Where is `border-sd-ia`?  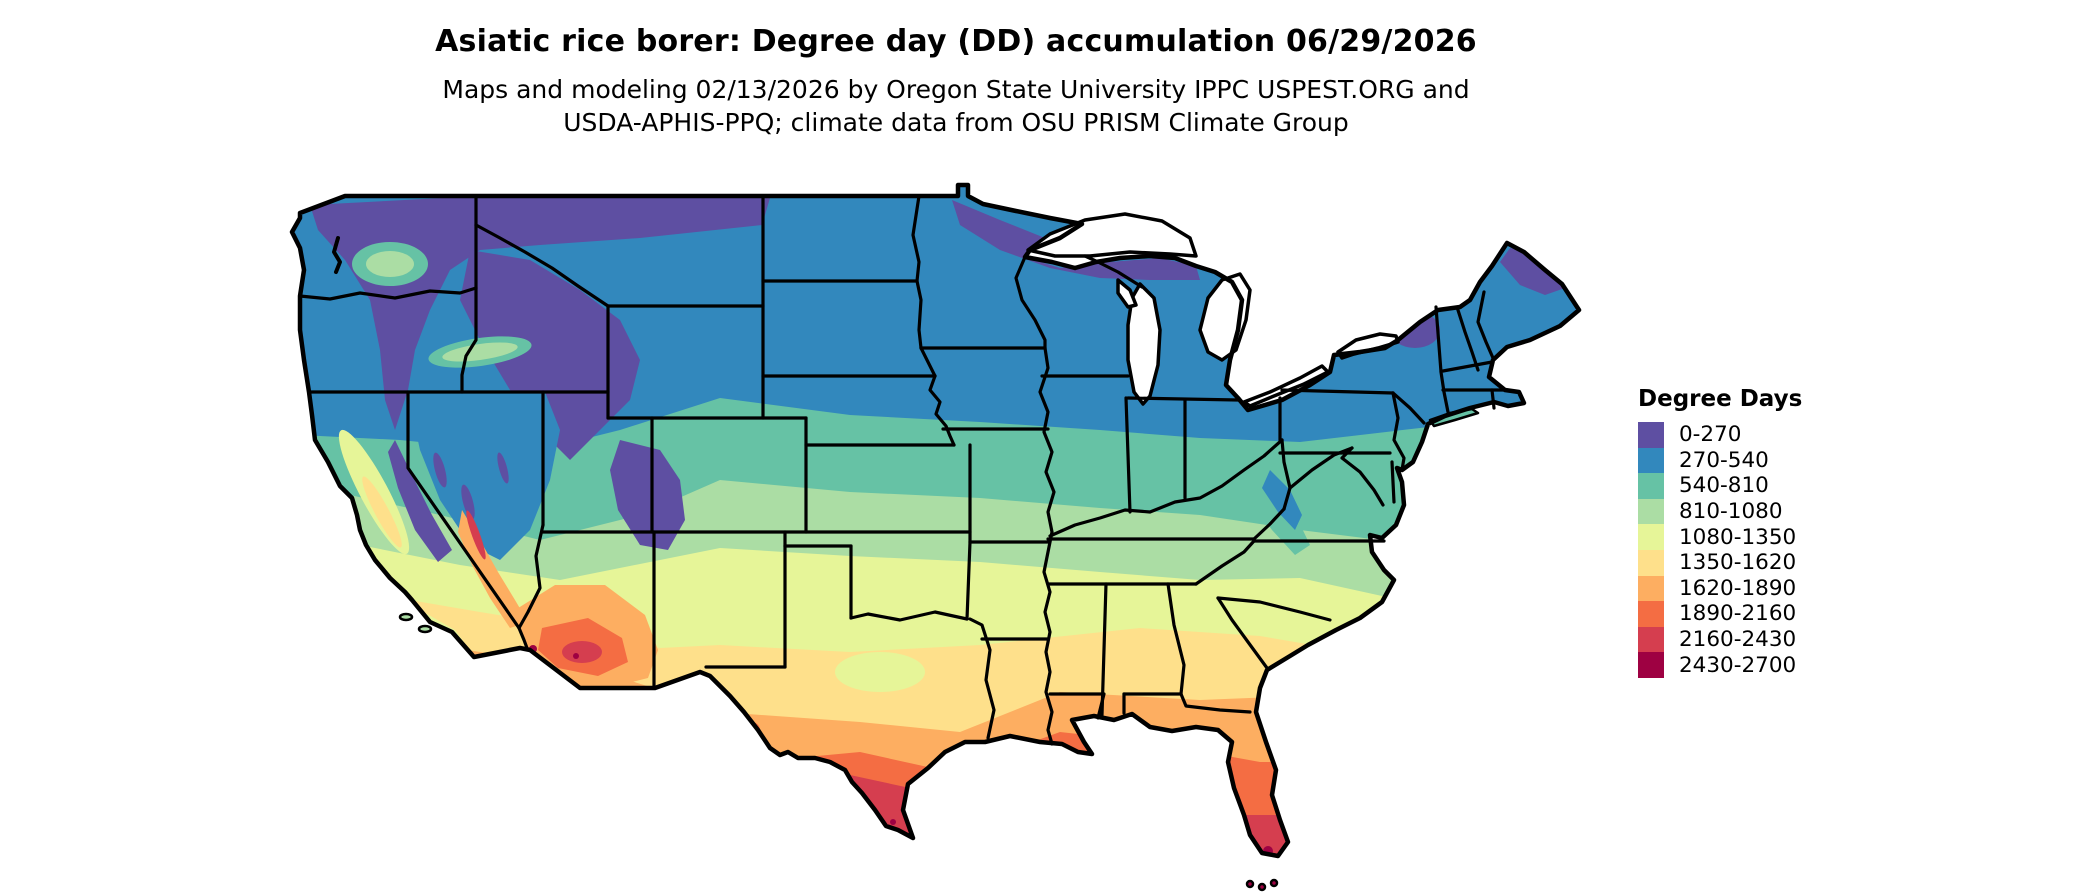
border-sd-ia is located at coordinates (928, 362).